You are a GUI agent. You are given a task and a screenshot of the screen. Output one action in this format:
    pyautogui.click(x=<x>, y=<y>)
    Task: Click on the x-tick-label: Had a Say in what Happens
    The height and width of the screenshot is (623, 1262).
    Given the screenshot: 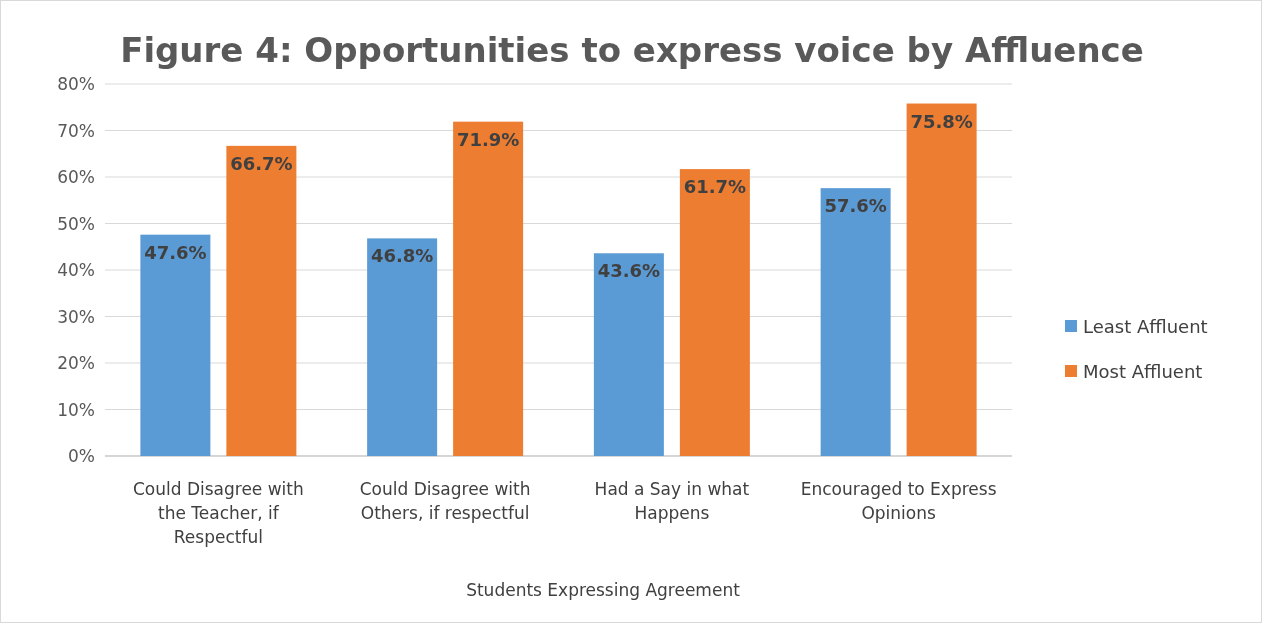 What is the action you would take?
    pyautogui.click(x=672, y=501)
    